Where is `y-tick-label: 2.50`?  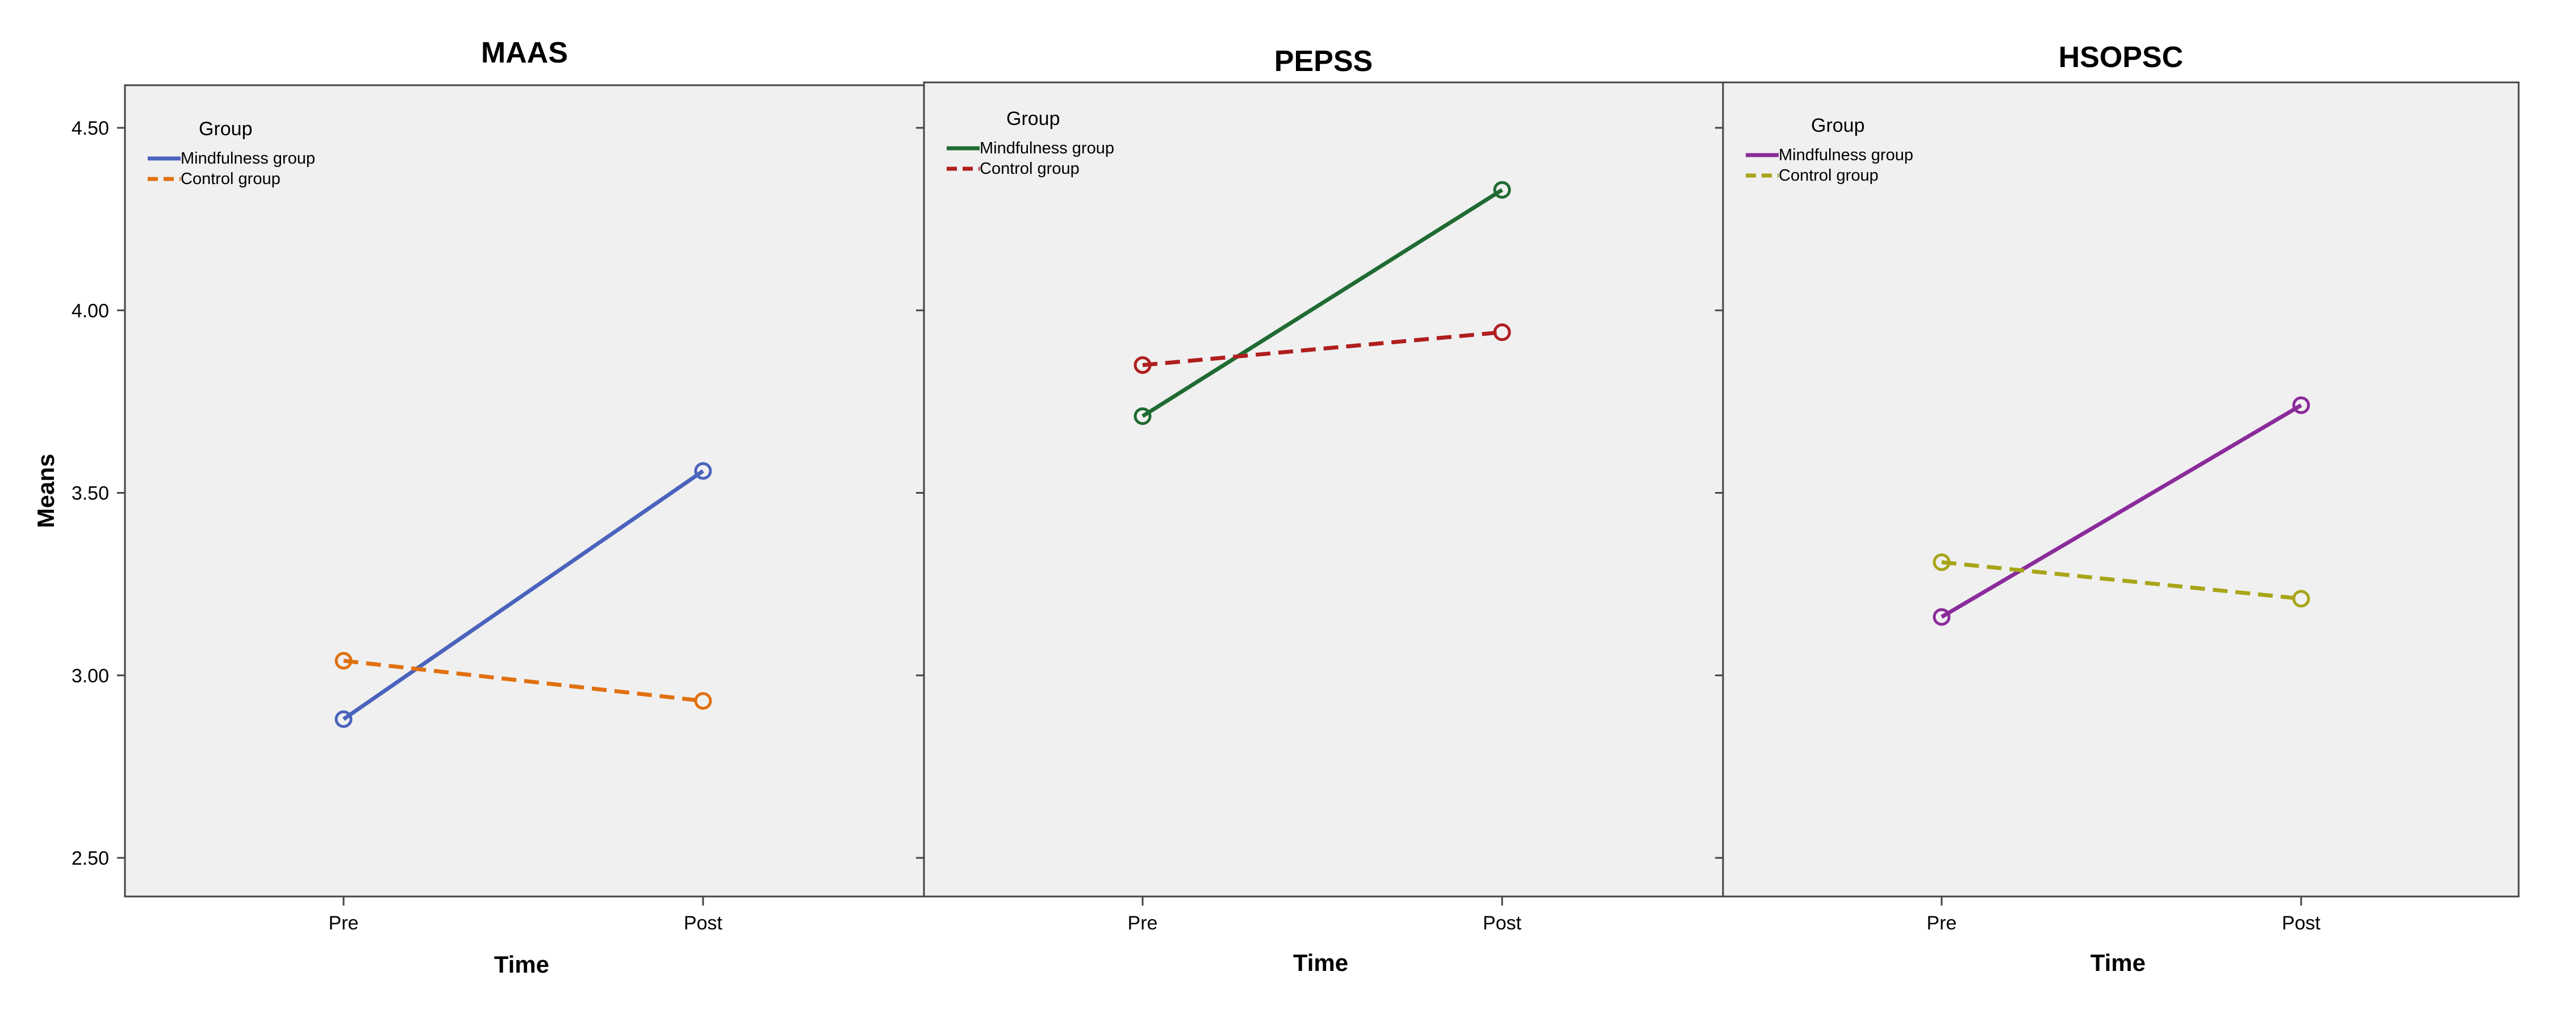 y-tick-label: 2.50 is located at coordinates (90, 858).